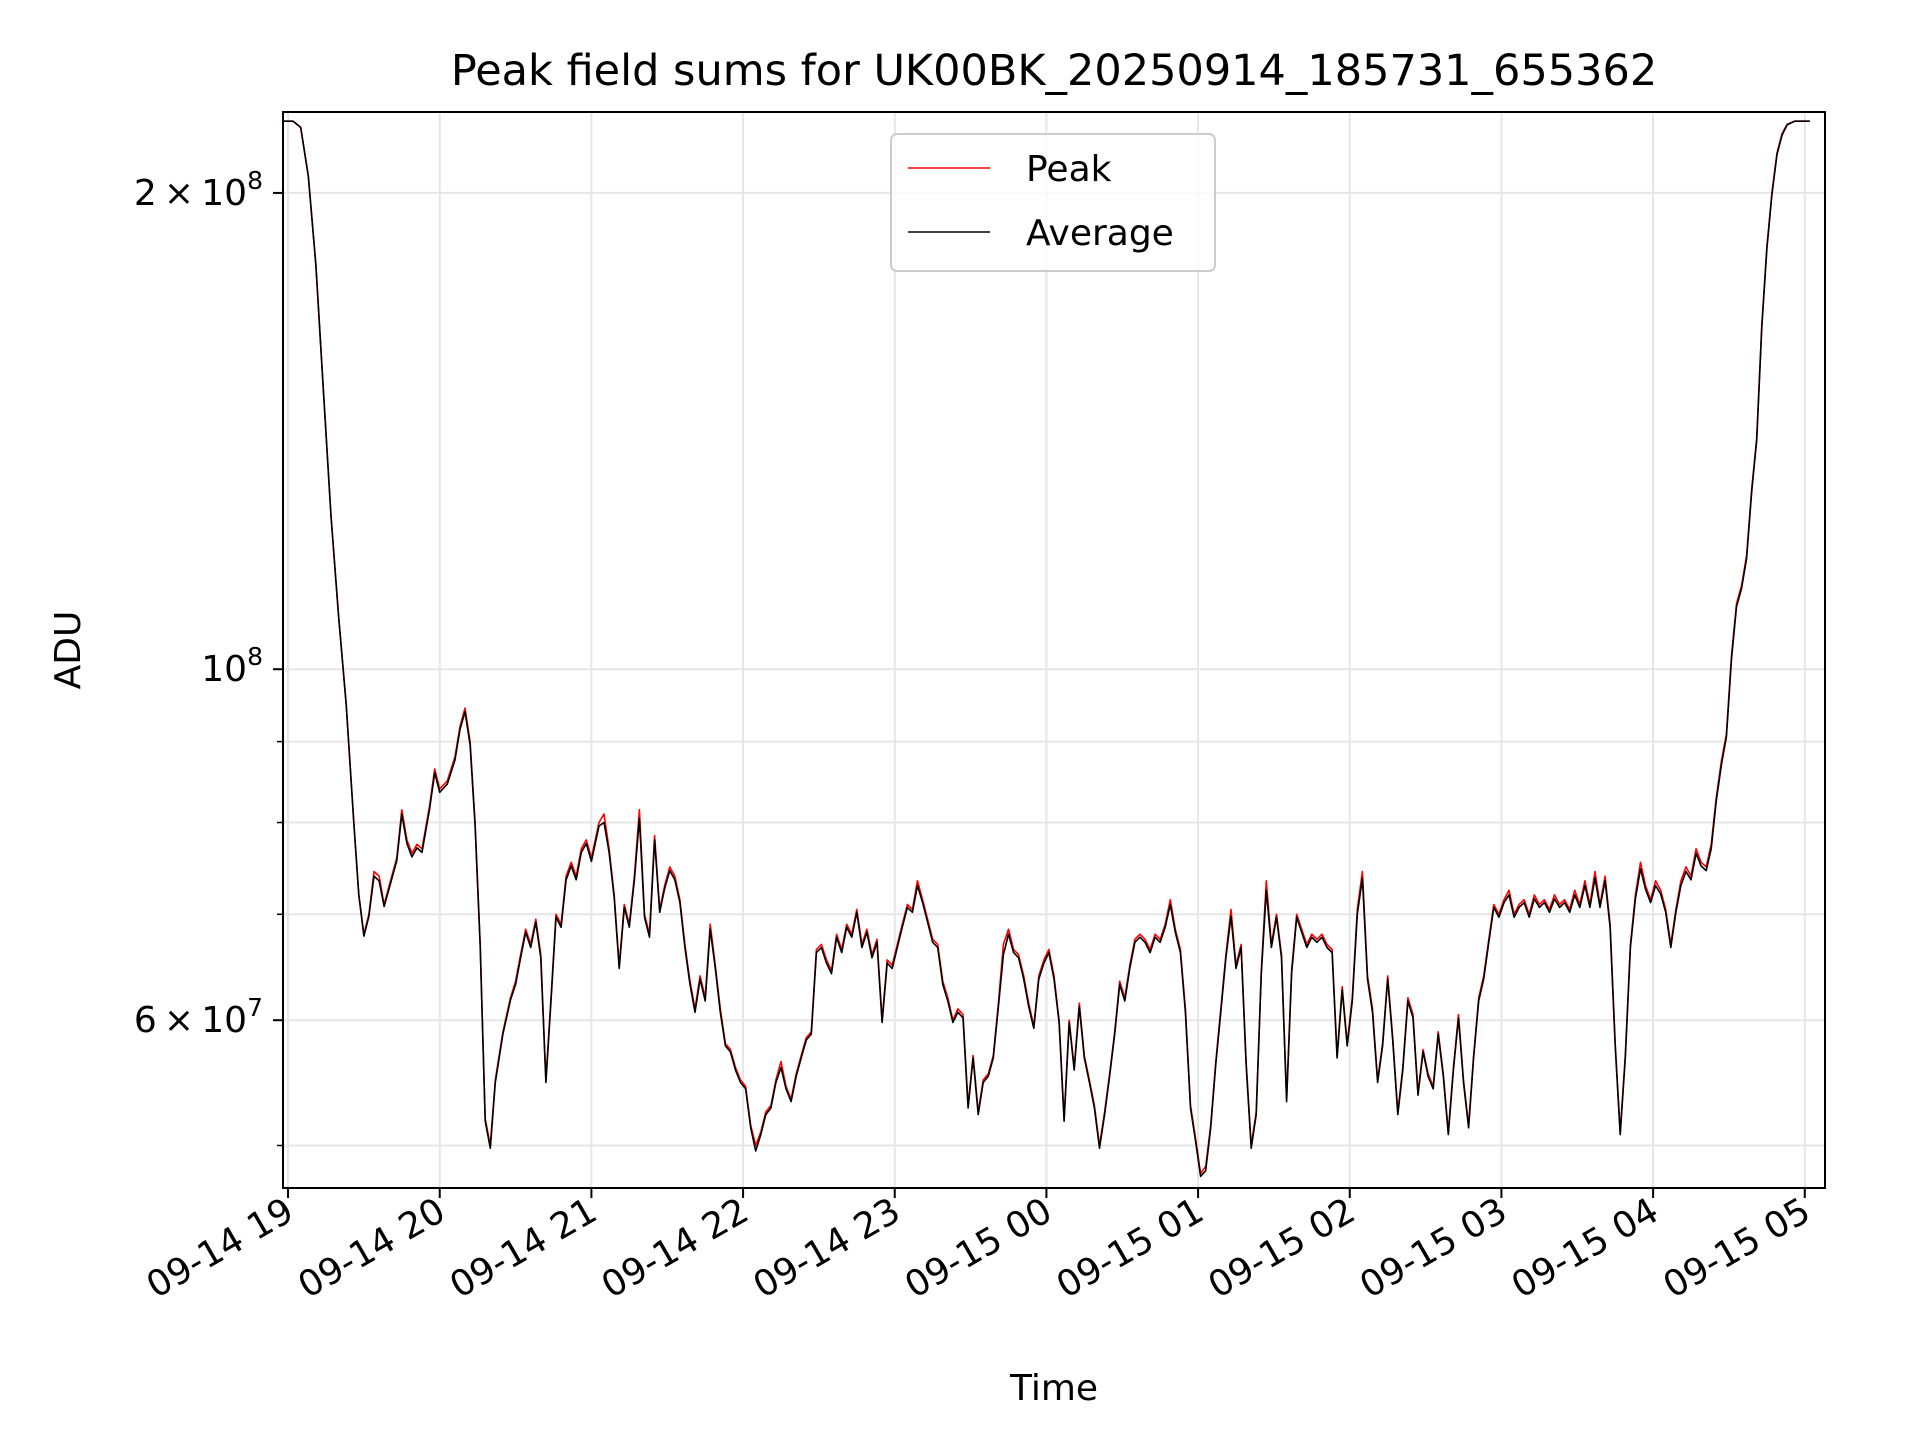 The height and width of the screenshot is (1440, 1920). I want to click on y-axis-ticks: 6 × 107 108 2 × 108, so click(208, 656).